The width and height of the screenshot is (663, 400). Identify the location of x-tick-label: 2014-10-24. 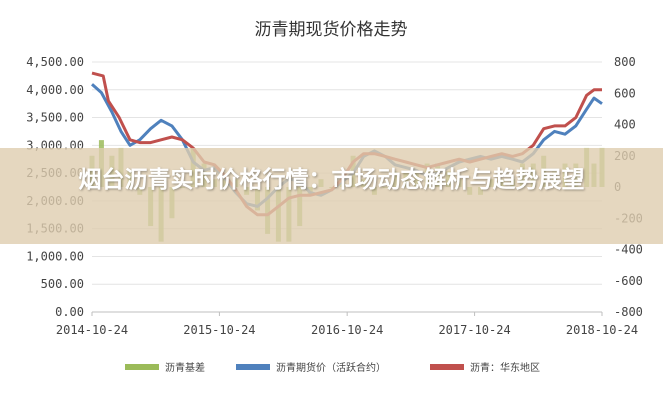
(92, 330).